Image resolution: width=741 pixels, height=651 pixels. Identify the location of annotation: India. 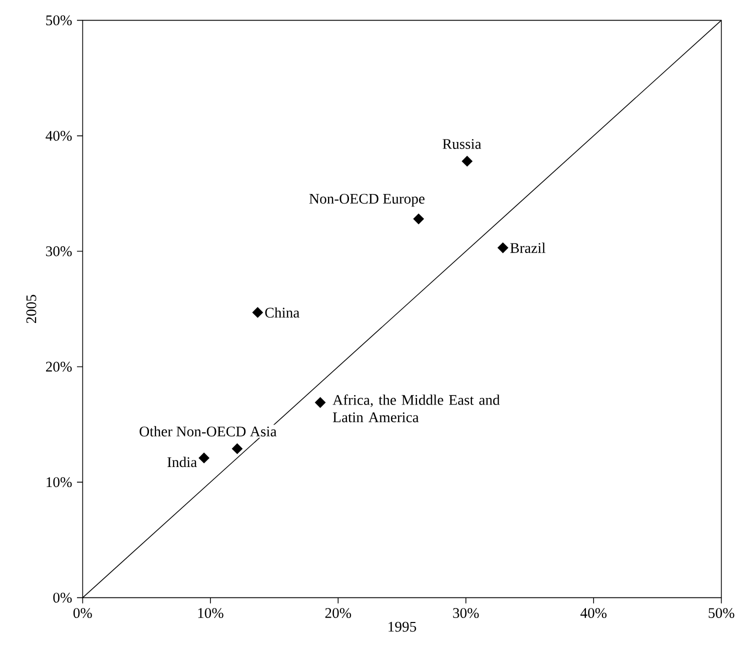
(182, 462).